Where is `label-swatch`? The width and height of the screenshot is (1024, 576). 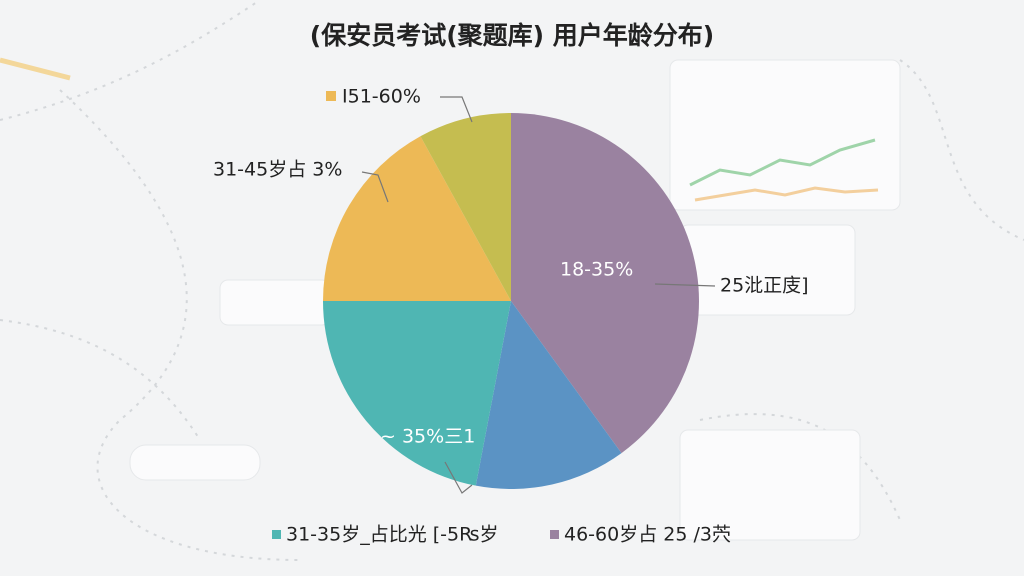 label-swatch is located at coordinates (331, 96).